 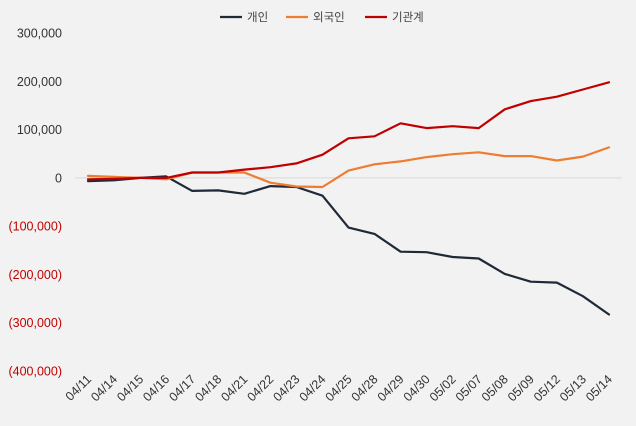 What do you see at coordinates (234, 388) in the screenshot?
I see `x-tick-label: 04/21` at bounding box center [234, 388].